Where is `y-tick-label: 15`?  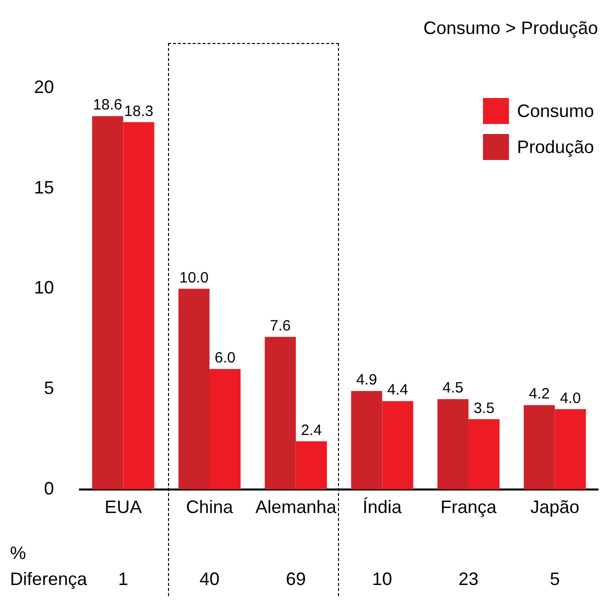 y-tick-label: 15 is located at coordinates (44, 187).